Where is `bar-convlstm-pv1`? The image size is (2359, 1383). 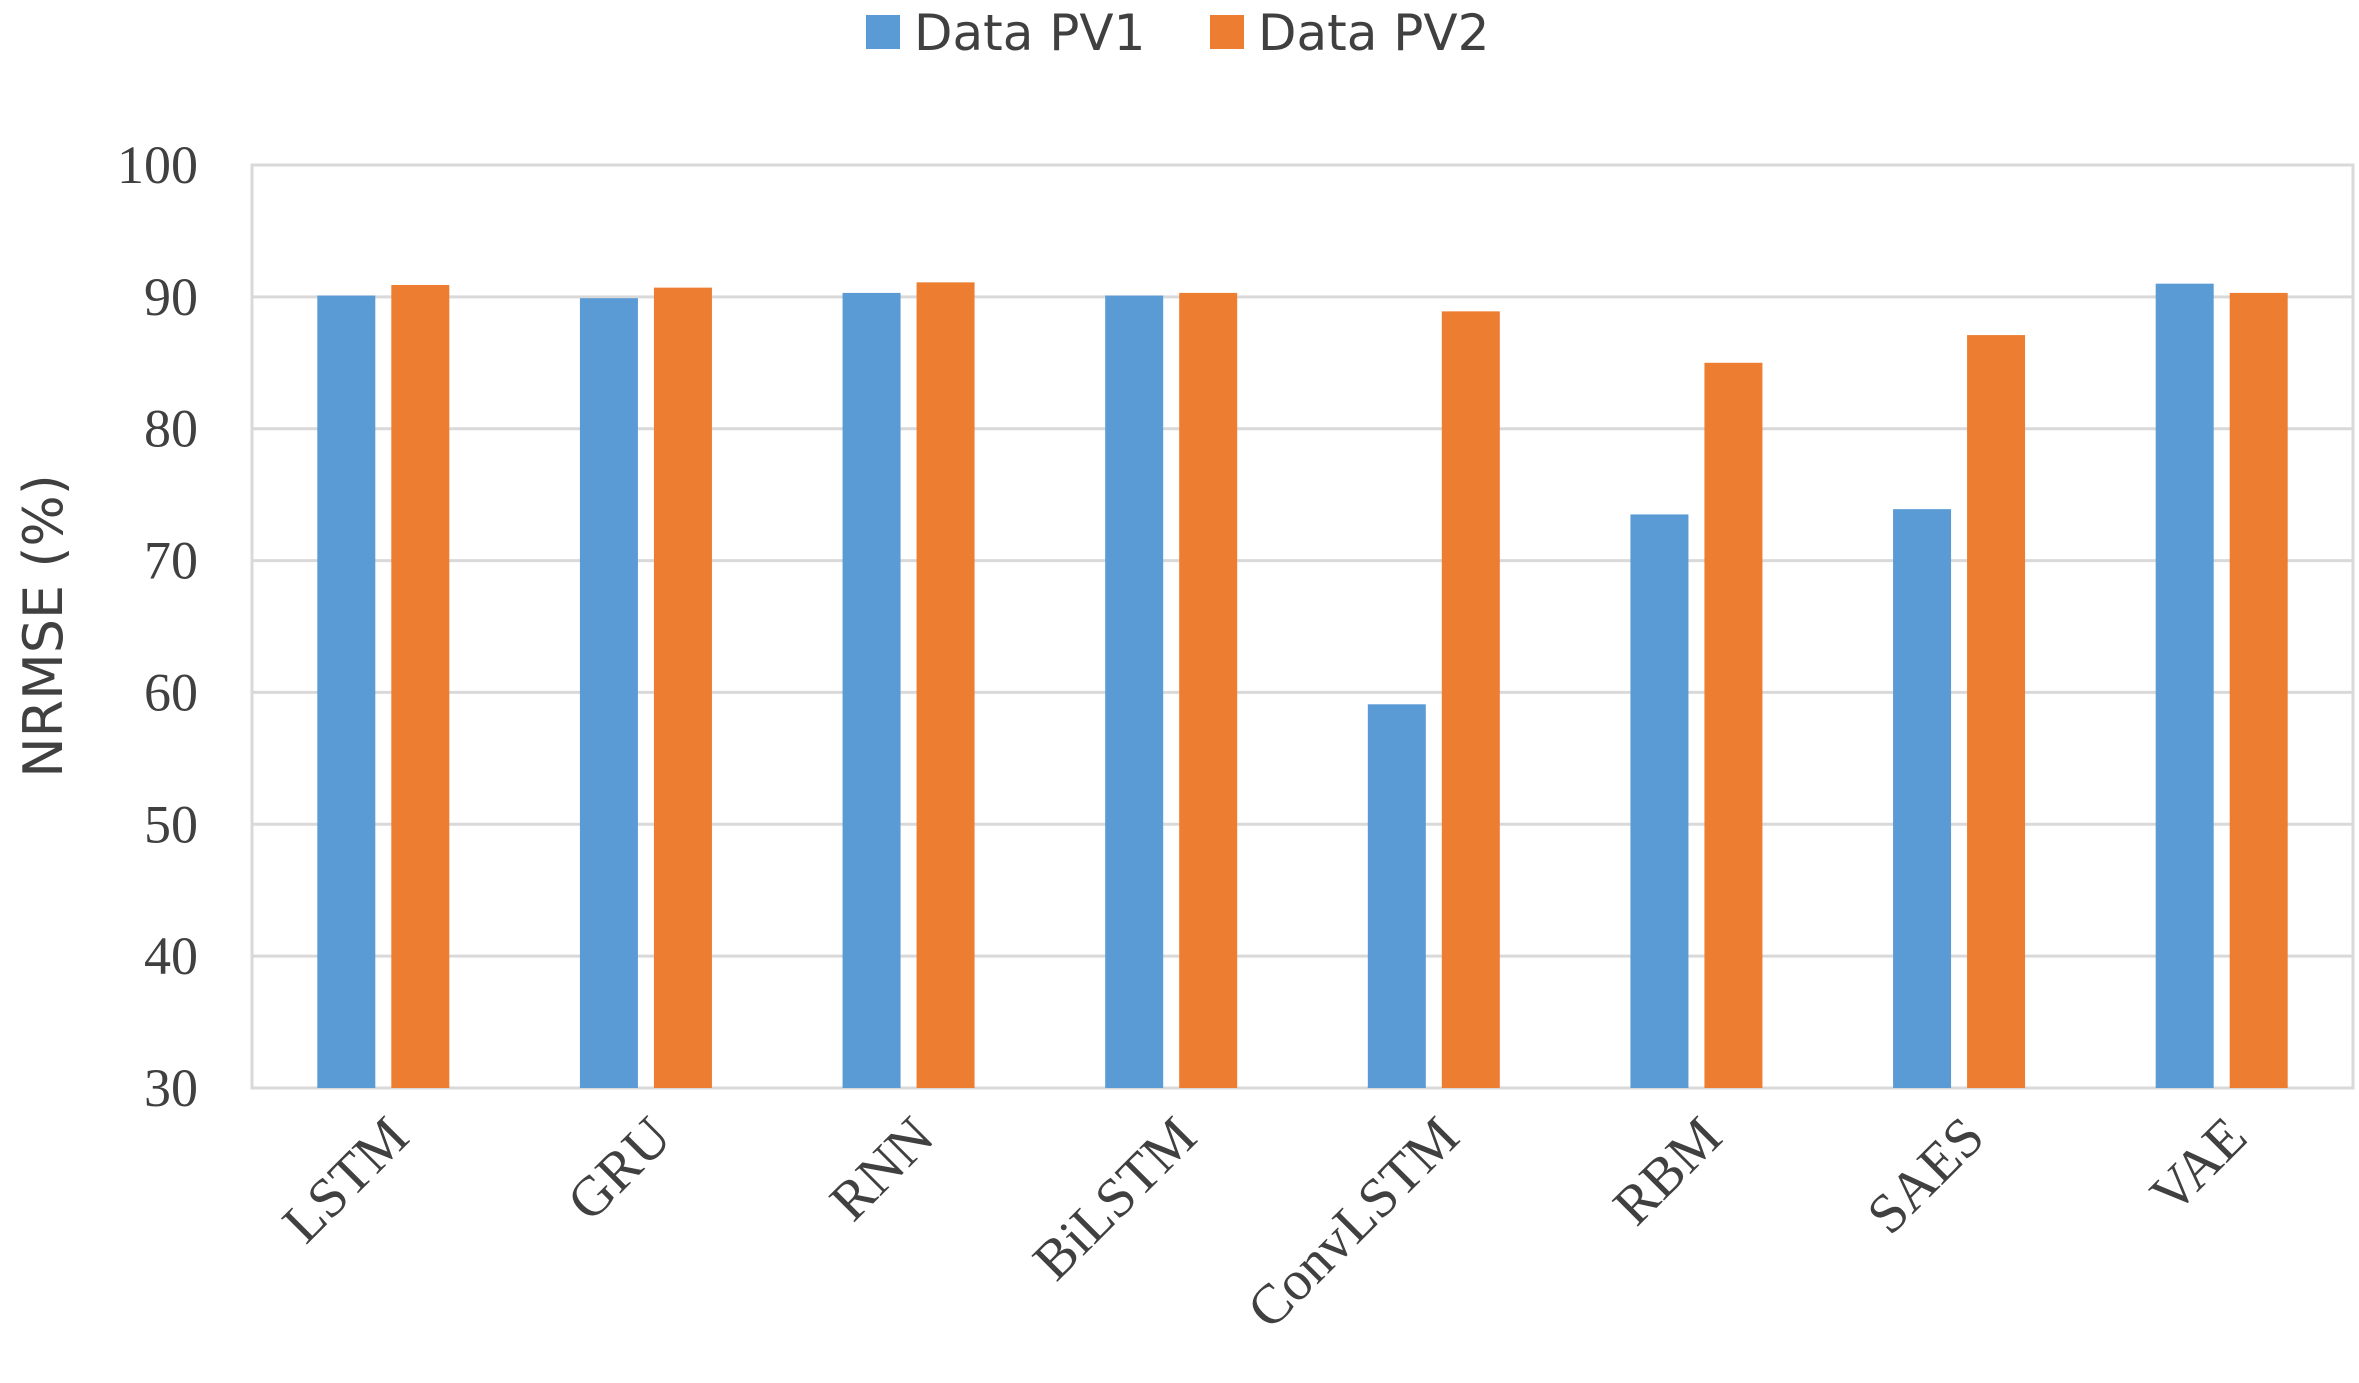
bar-convlstm-pv1 is located at coordinates (1396, 896).